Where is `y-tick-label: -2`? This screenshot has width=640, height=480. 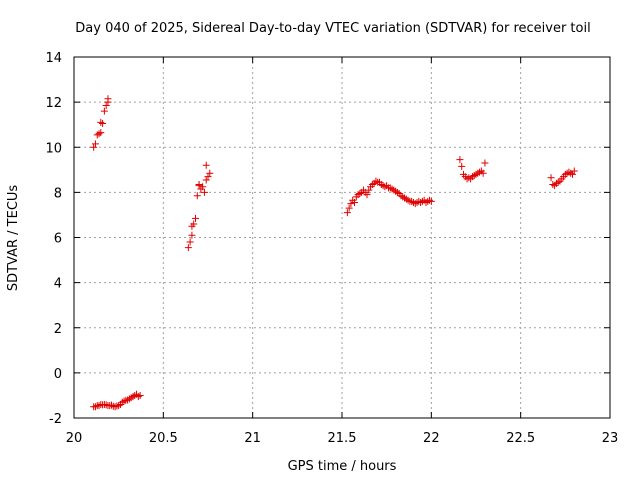 y-tick-label: -2 is located at coordinates (55, 419).